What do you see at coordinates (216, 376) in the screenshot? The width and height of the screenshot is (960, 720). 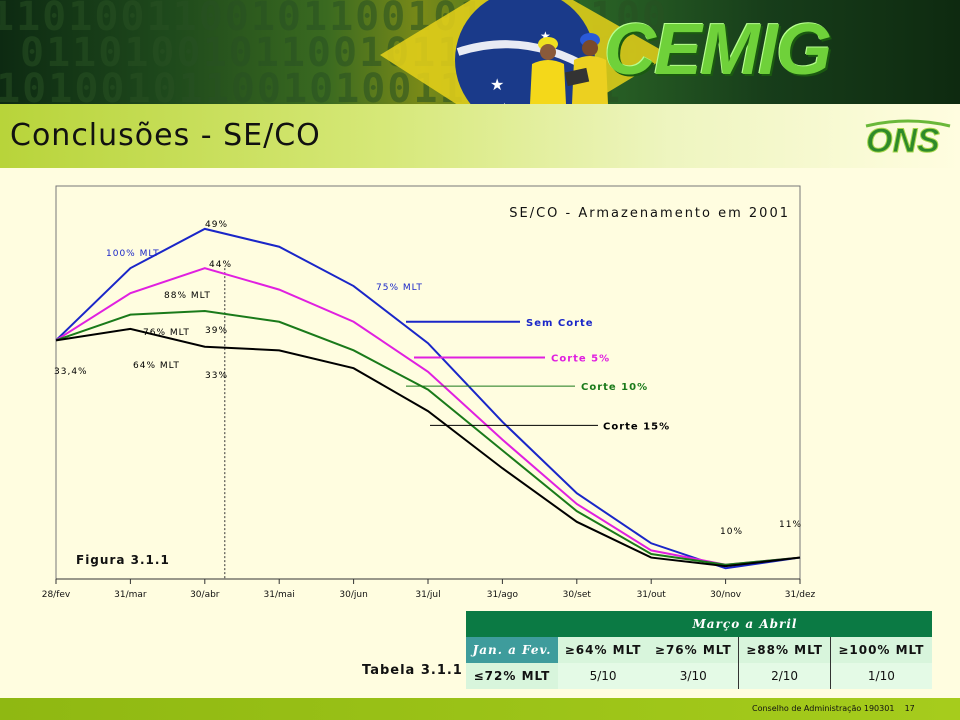 I see `data-annotation: 33%` at bounding box center [216, 376].